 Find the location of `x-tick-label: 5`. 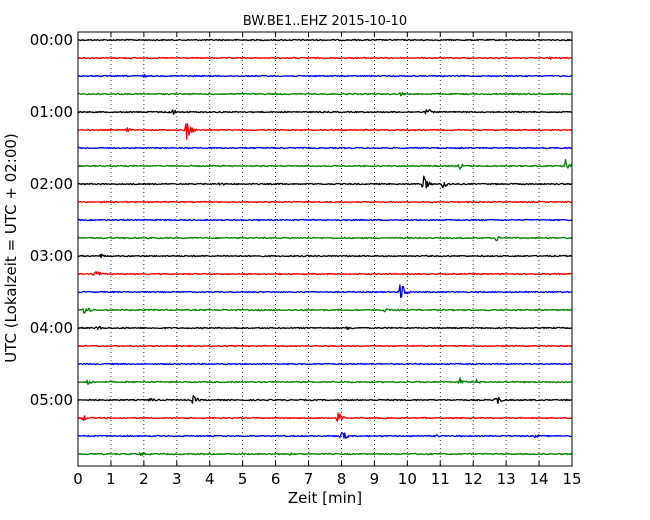

x-tick-label: 5 is located at coordinates (243, 479).